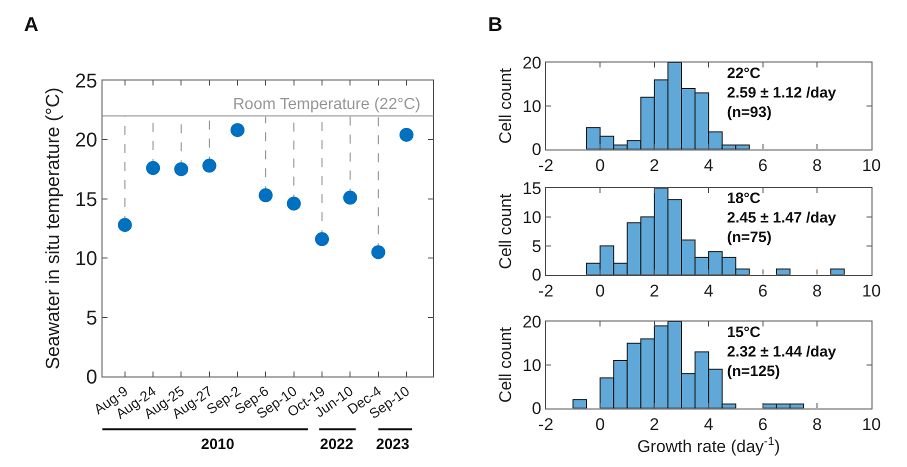 The width and height of the screenshot is (907, 467). What do you see at coordinates (92, 377) in the screenshot?
I see `y-tick-label: 0` at bounding box center [92, 377].